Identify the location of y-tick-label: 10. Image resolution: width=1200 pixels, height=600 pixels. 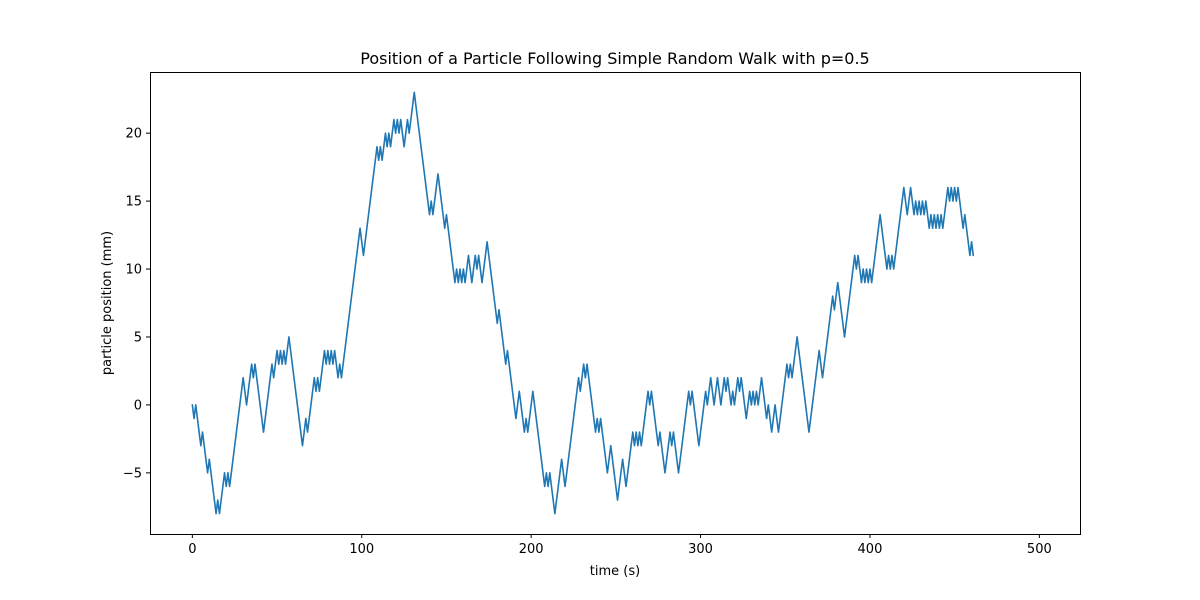
(133, 270).